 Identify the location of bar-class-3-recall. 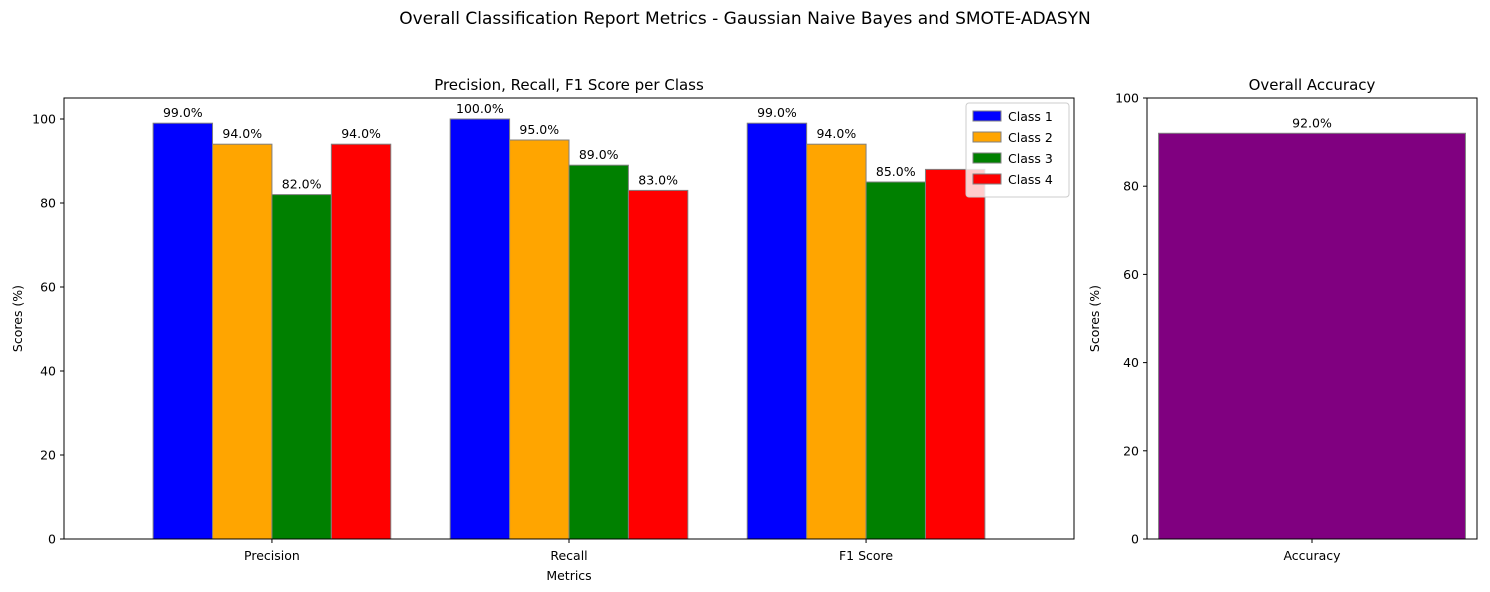
(598, 352).